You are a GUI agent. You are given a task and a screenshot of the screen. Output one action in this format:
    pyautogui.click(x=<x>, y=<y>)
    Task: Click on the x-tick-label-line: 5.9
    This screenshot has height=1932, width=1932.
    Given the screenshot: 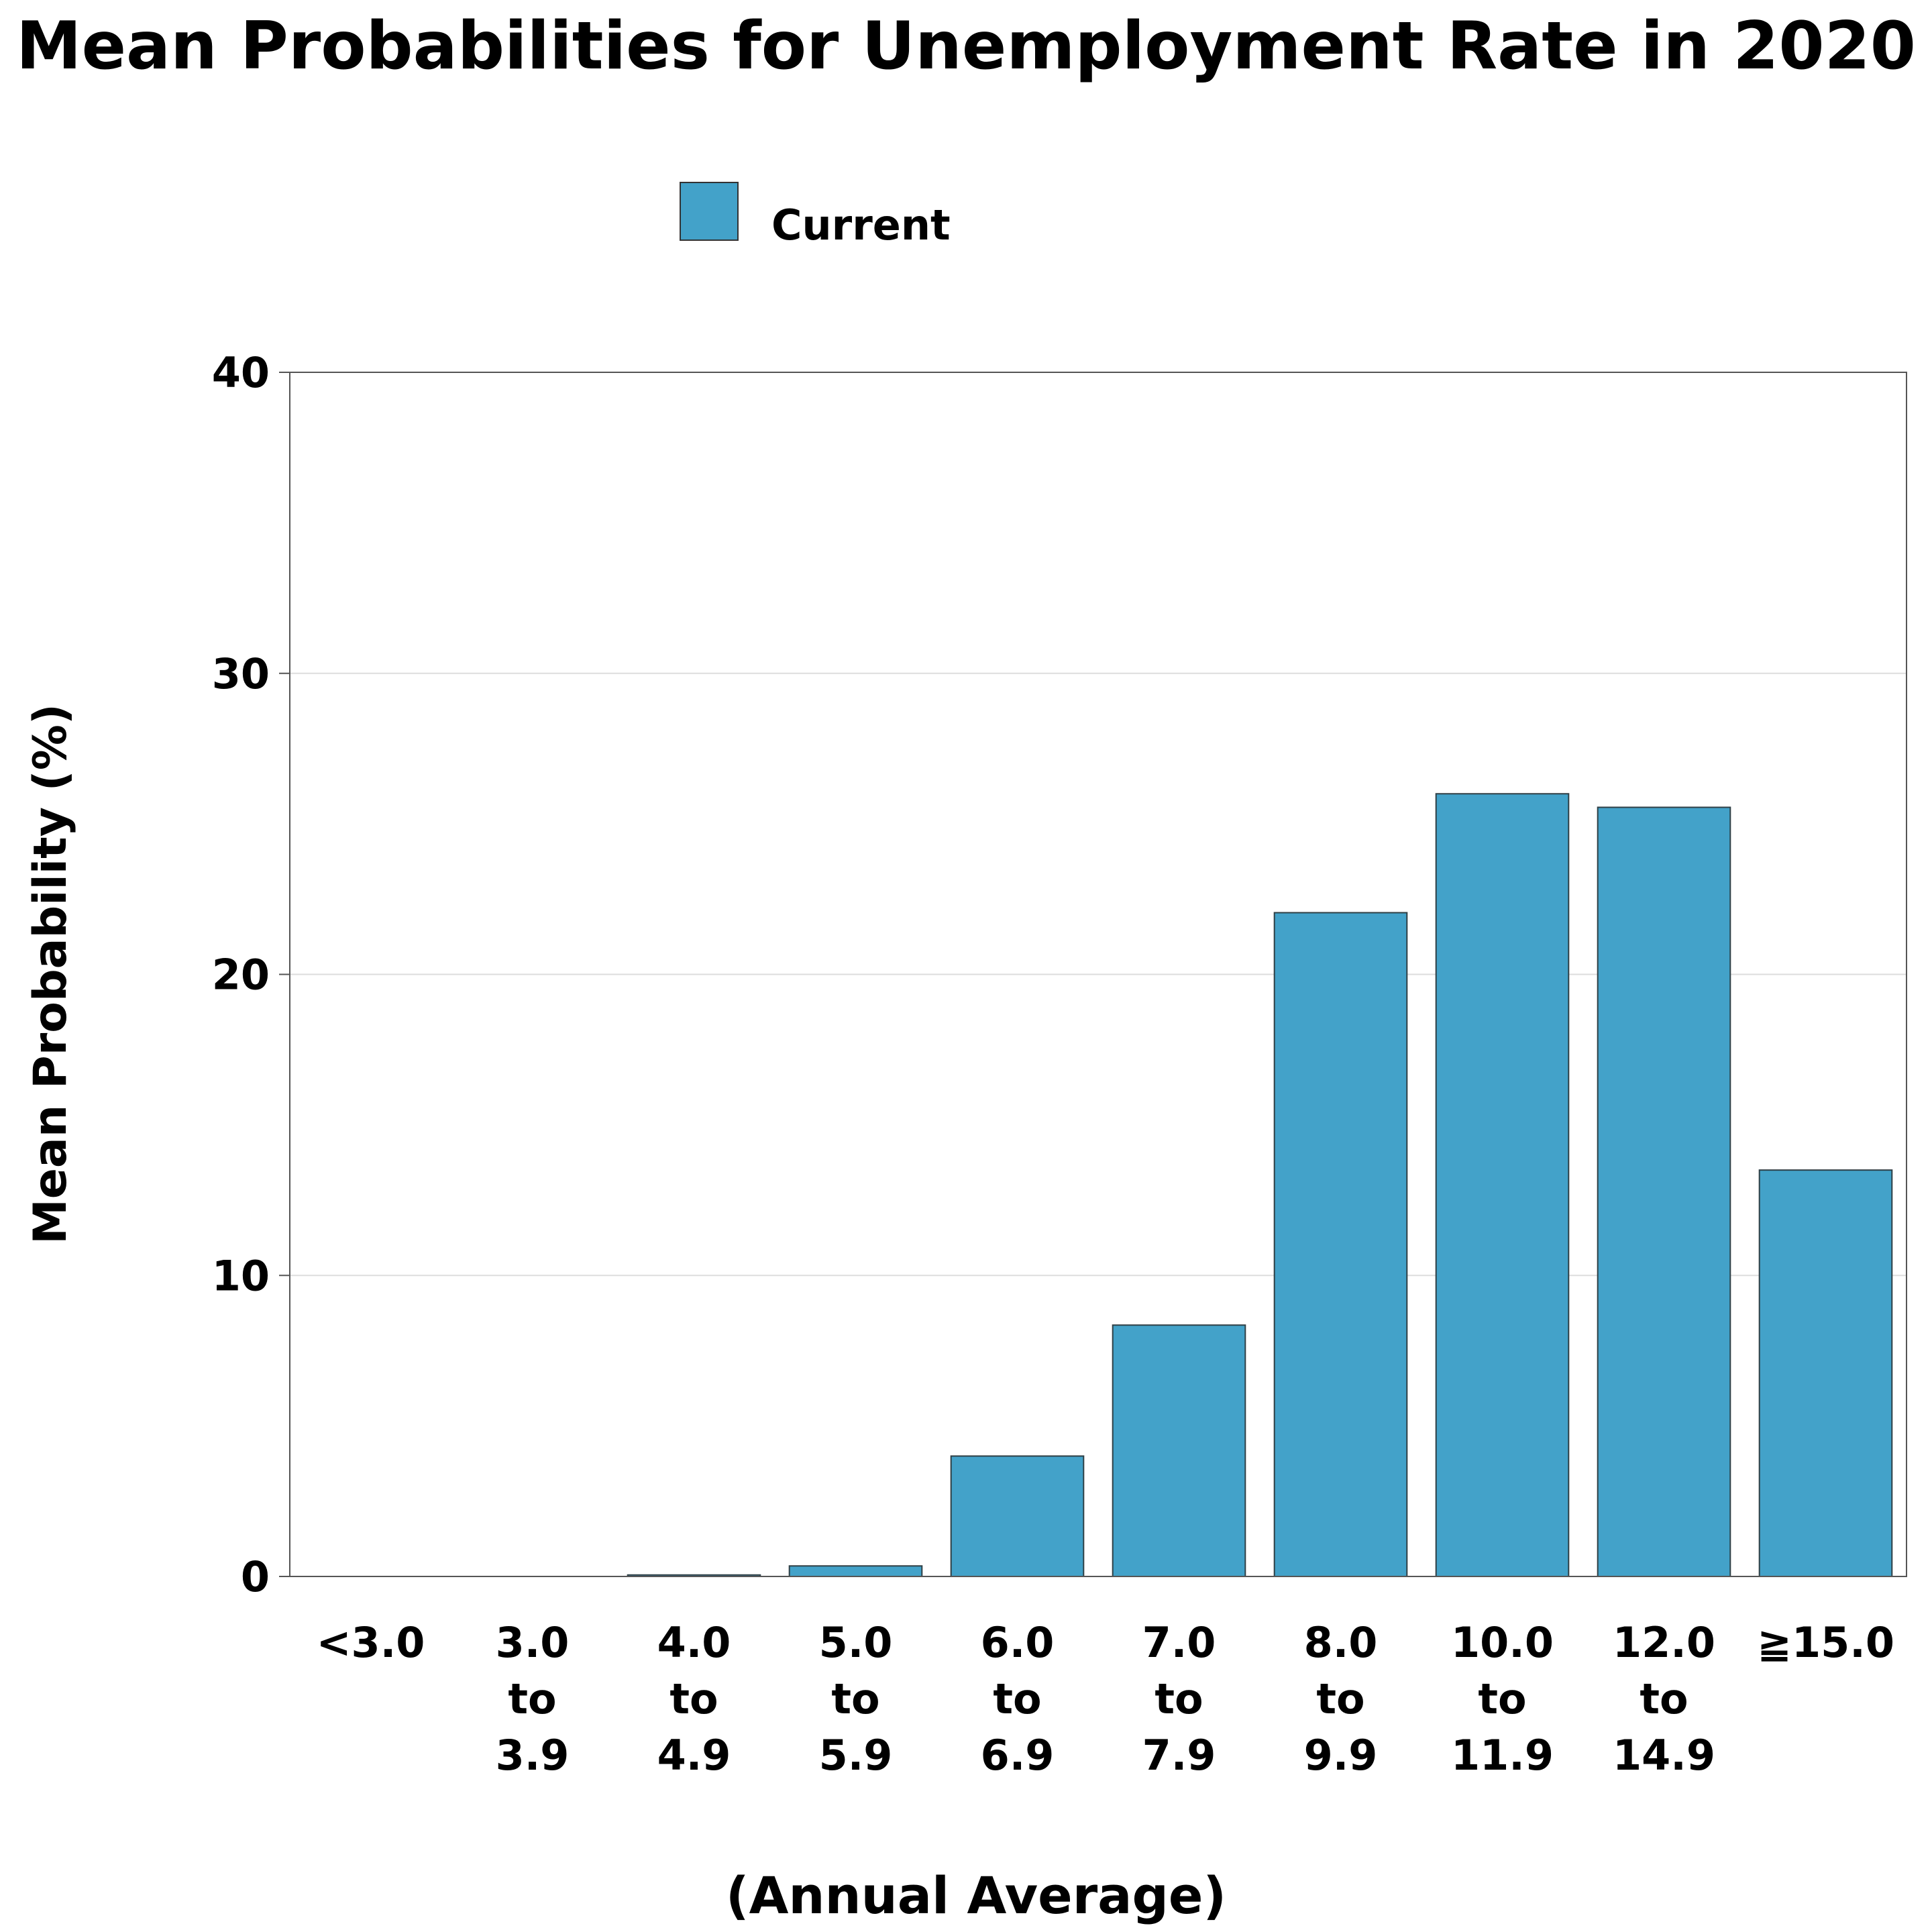 What is the action you would take?
    pyautogui.click(x=856, y=1755)
    